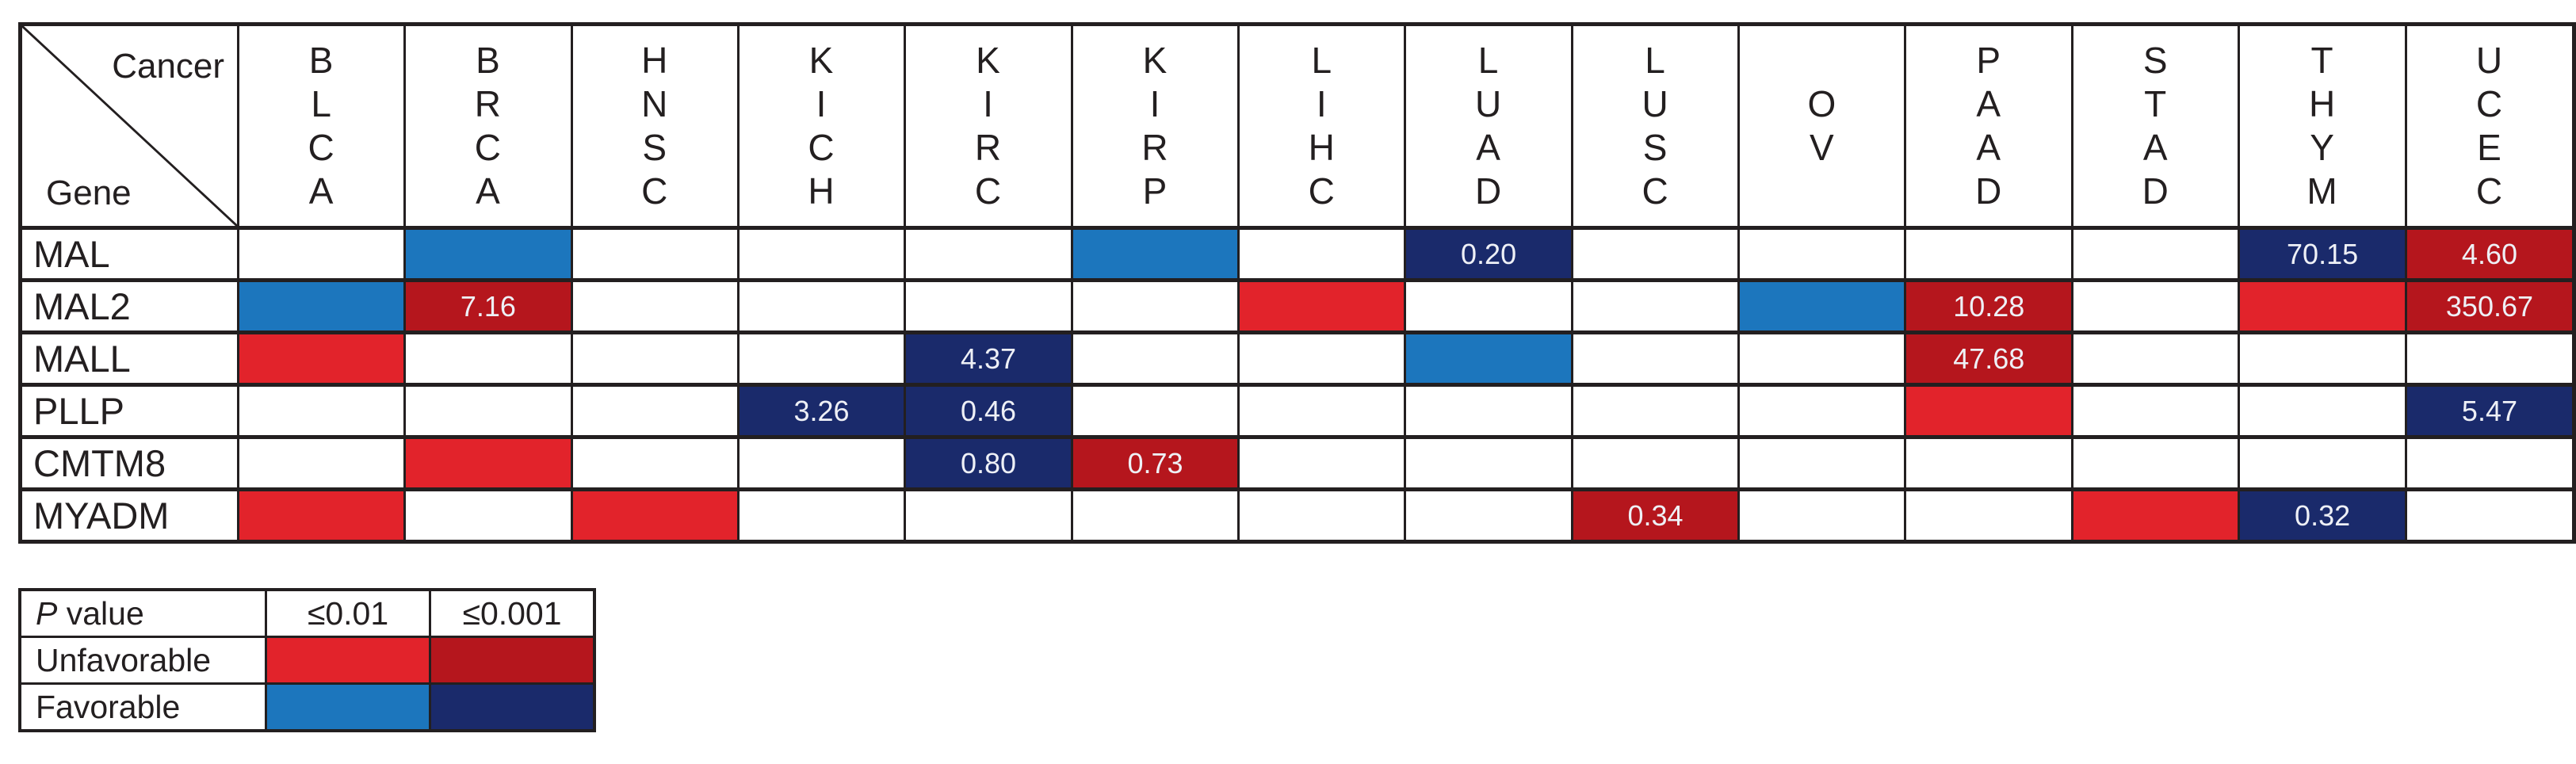 The width and height of the screenshot is (2576, 764). Describe the element at coordinates (1322, 411) in the screenshot. I see `cell-PLLP-LIHC` at that location.